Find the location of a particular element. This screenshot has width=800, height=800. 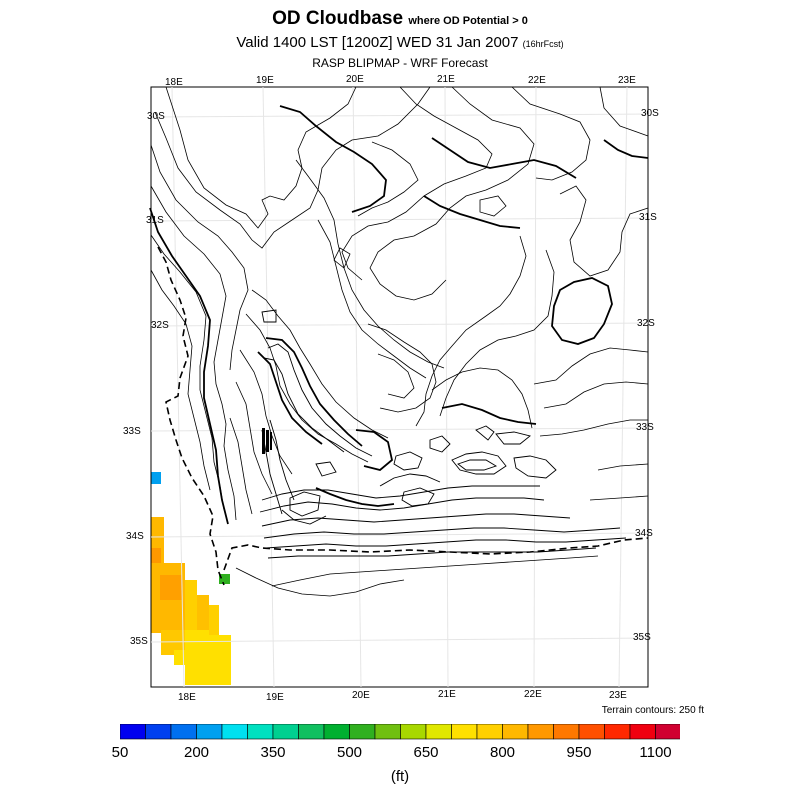

lat-right-label: 34S is located at coordinates (644, 533).